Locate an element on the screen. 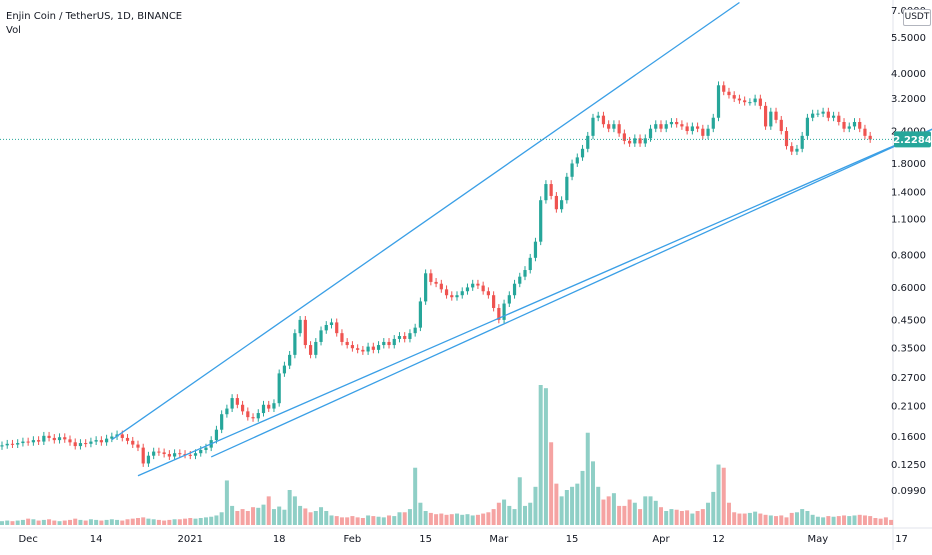 The width and height of the screenshot is (932, 555). volume-indicator-label: Vol is located at coordinates (13, 30).